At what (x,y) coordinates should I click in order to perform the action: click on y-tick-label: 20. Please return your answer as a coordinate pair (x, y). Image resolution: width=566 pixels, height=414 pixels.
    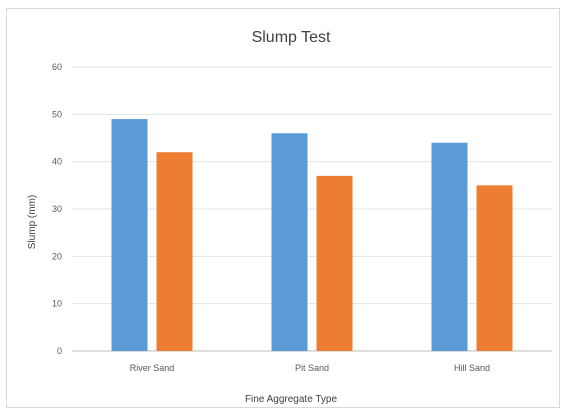
    Looking at the image, I should click on (57, 256).